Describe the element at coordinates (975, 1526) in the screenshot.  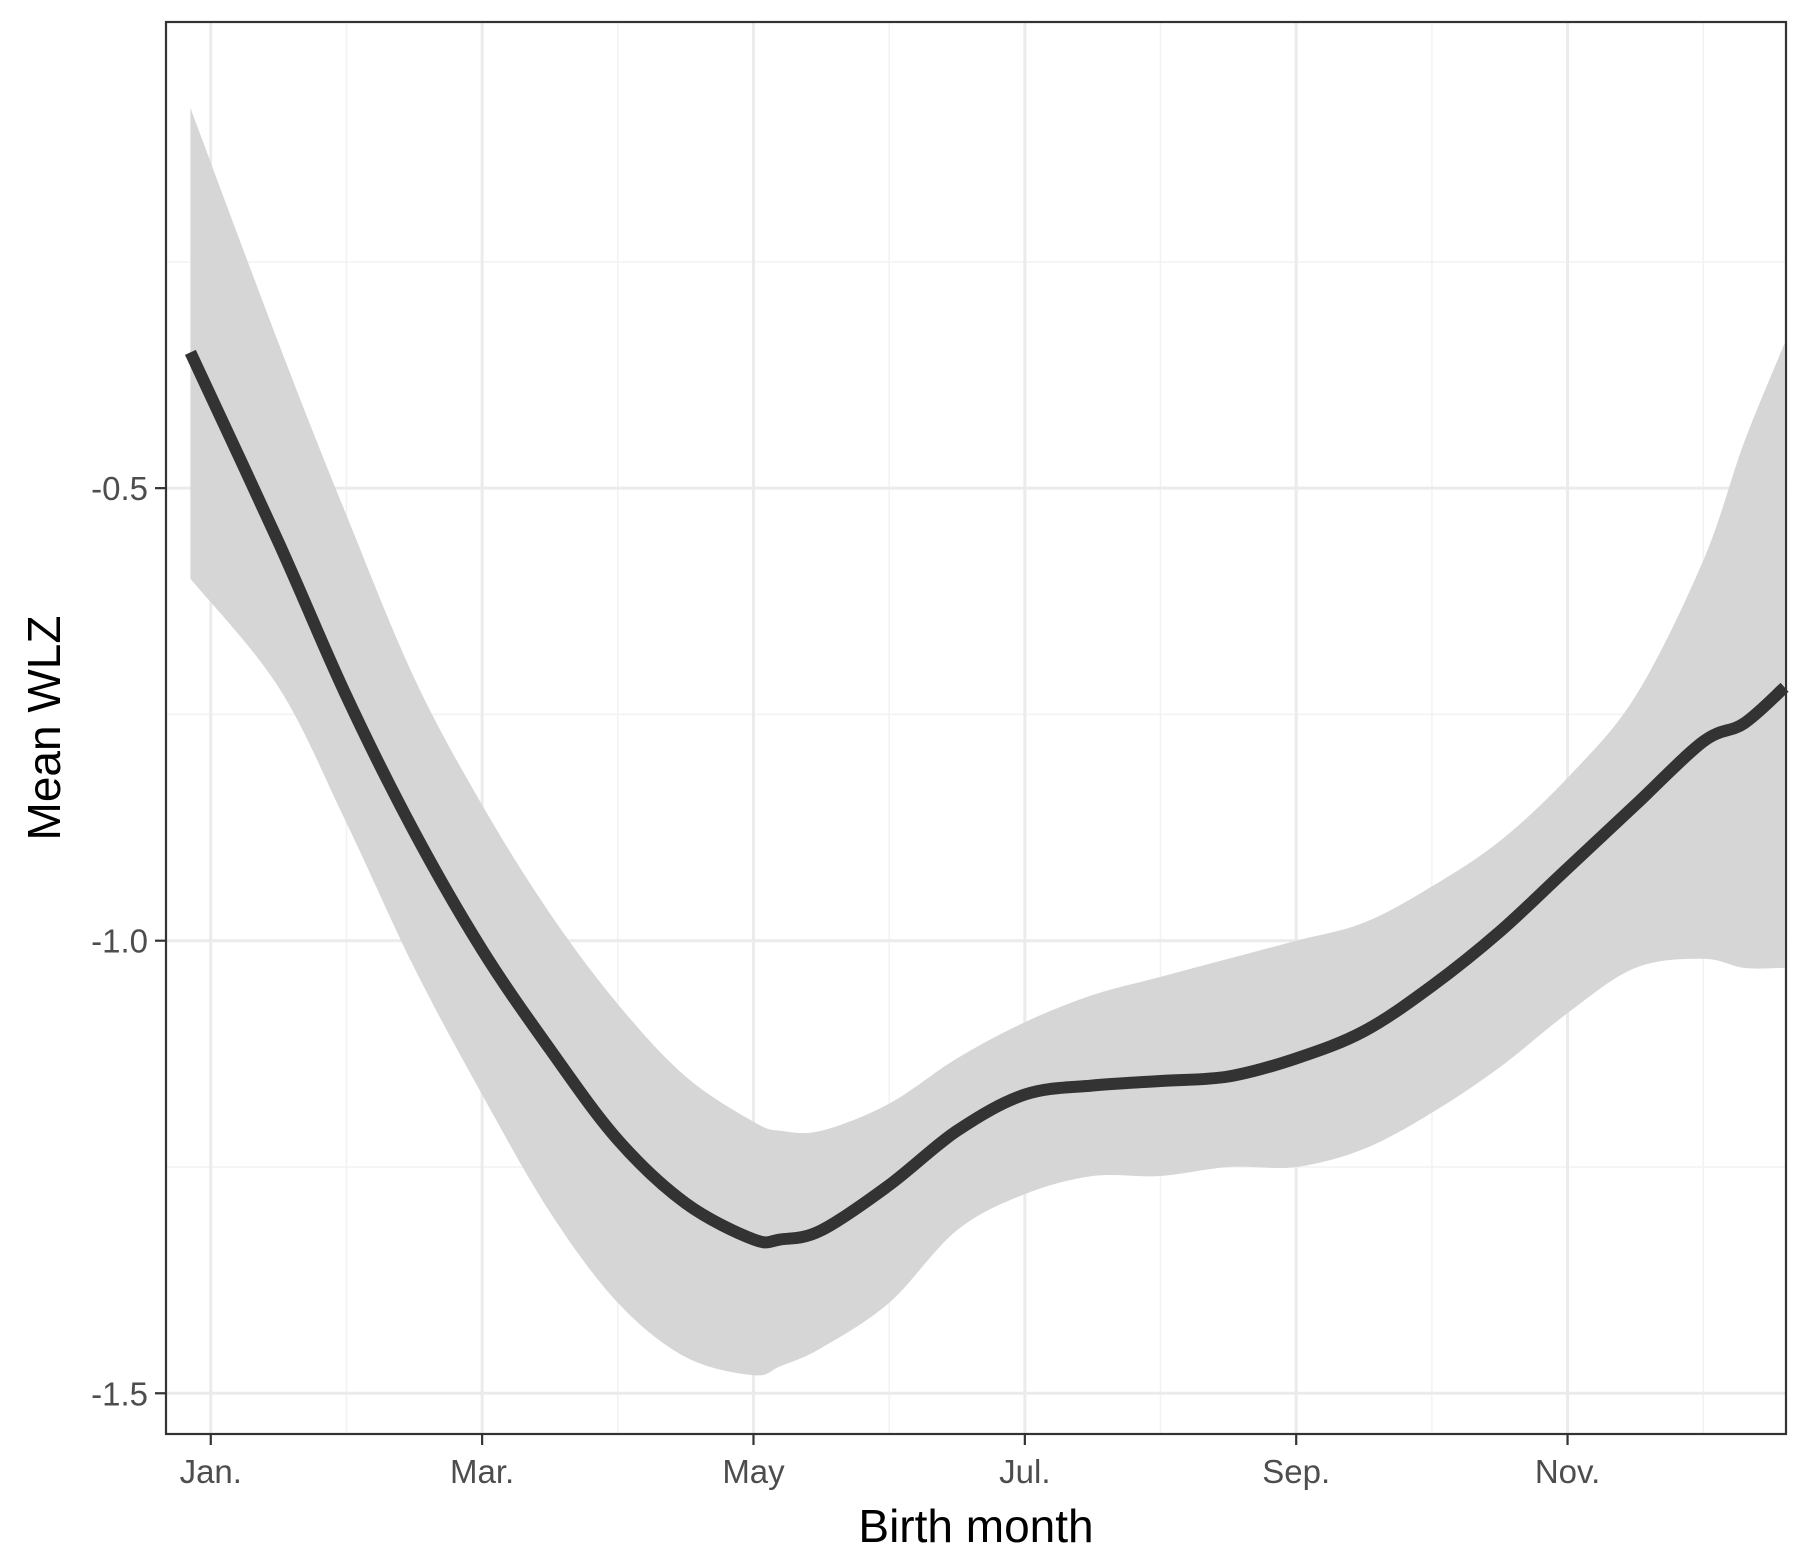
I see `x-axis-title: Birth month` at that location.